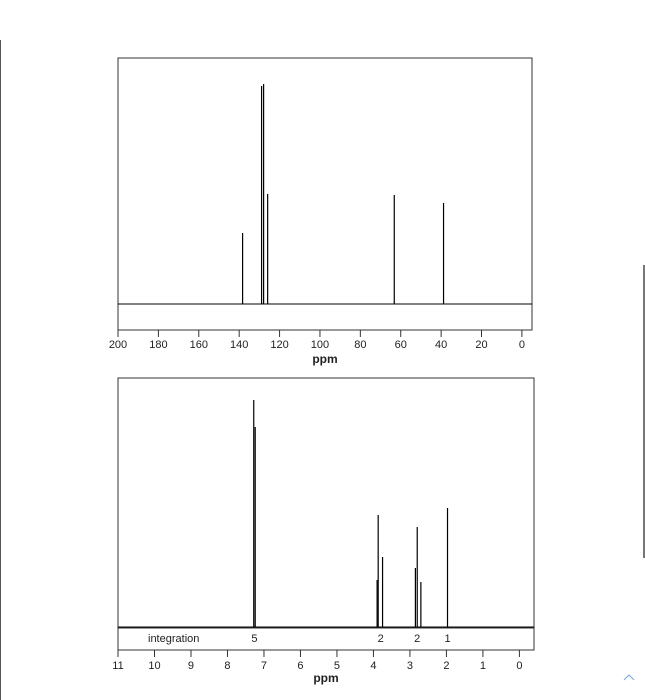  Describe the element at coordinates (441, 345) in the screenshot. I see `x-tick-label: 40` at that location.